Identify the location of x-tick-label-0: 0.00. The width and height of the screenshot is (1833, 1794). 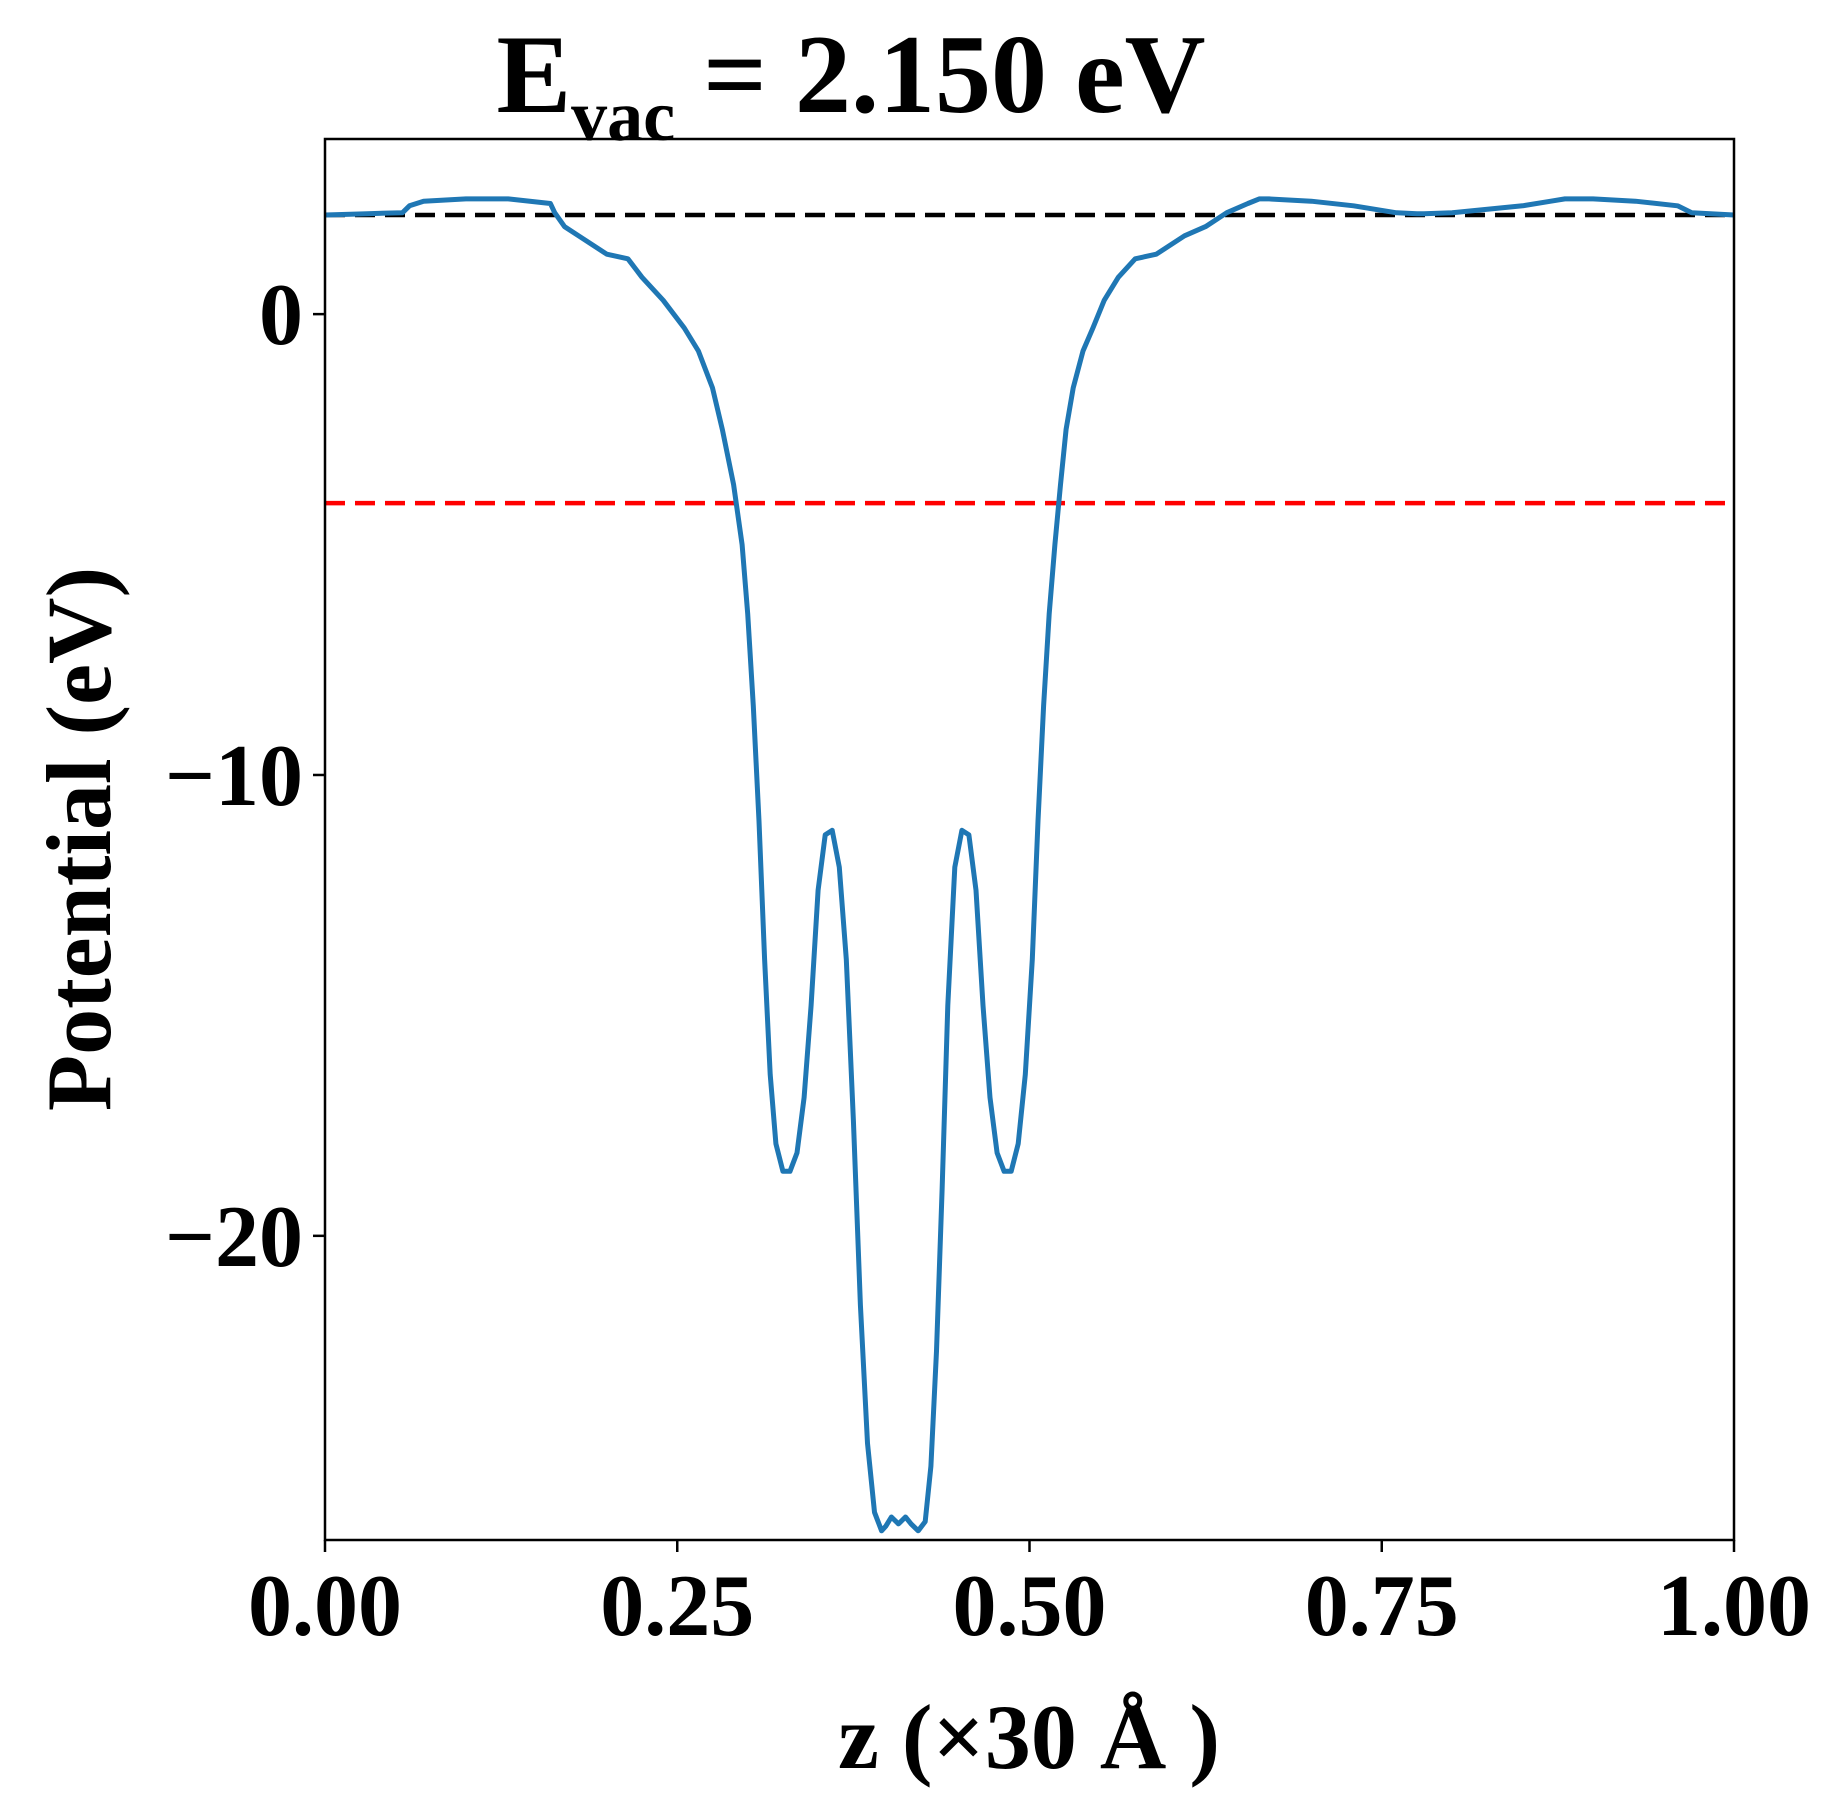
(325, 1606).